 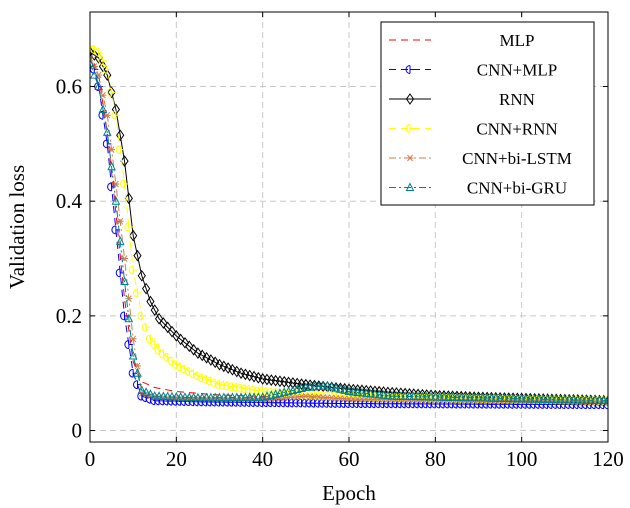 What do you see at coordinates (69, 87) in the screenshot?
I see `y-tick-label: 0.6` at bounding box center [69, 87].